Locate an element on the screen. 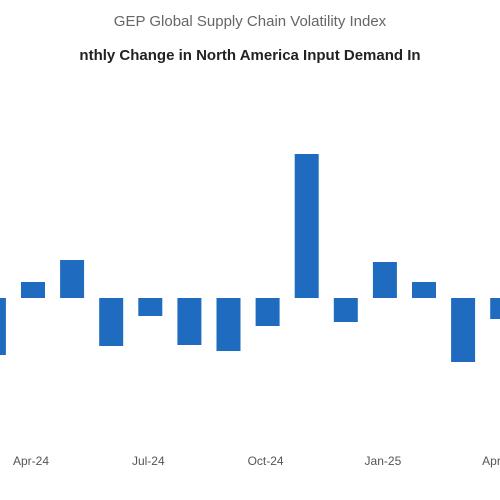 The image size is (500, 500). x-tick-label: Oct-24 is located at coordinates (266, 461).